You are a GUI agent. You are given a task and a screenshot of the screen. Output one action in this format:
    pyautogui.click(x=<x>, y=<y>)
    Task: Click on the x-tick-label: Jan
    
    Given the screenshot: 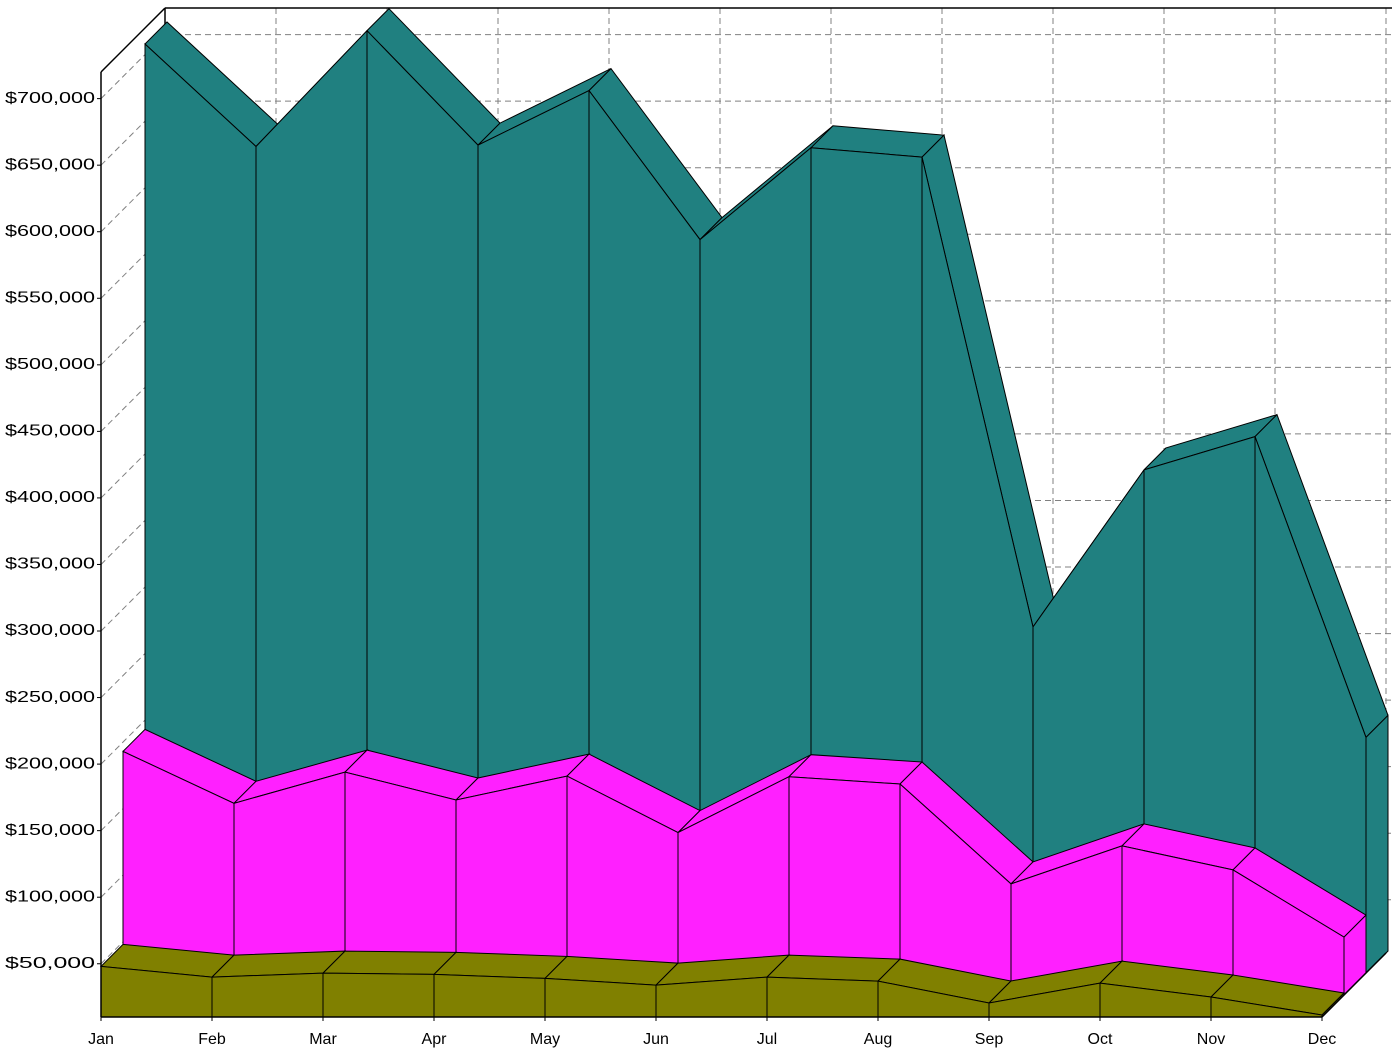 What is the action you would take?
    pyautogui.click(x=101, y=1039)
    